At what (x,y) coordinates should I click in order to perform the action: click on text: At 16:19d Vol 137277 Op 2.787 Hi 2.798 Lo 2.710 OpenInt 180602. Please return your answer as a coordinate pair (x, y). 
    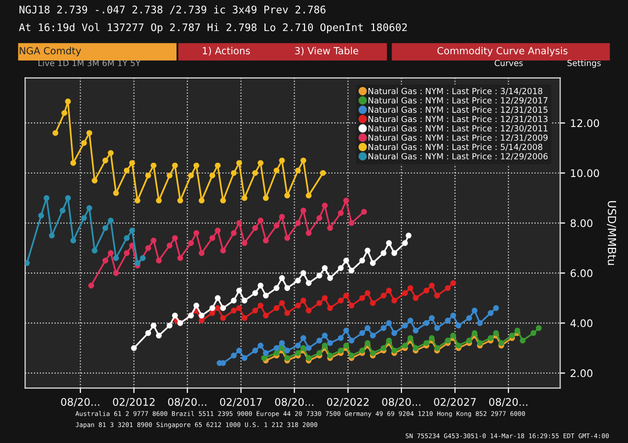
    Looking at the image, I should click on (213, 28).